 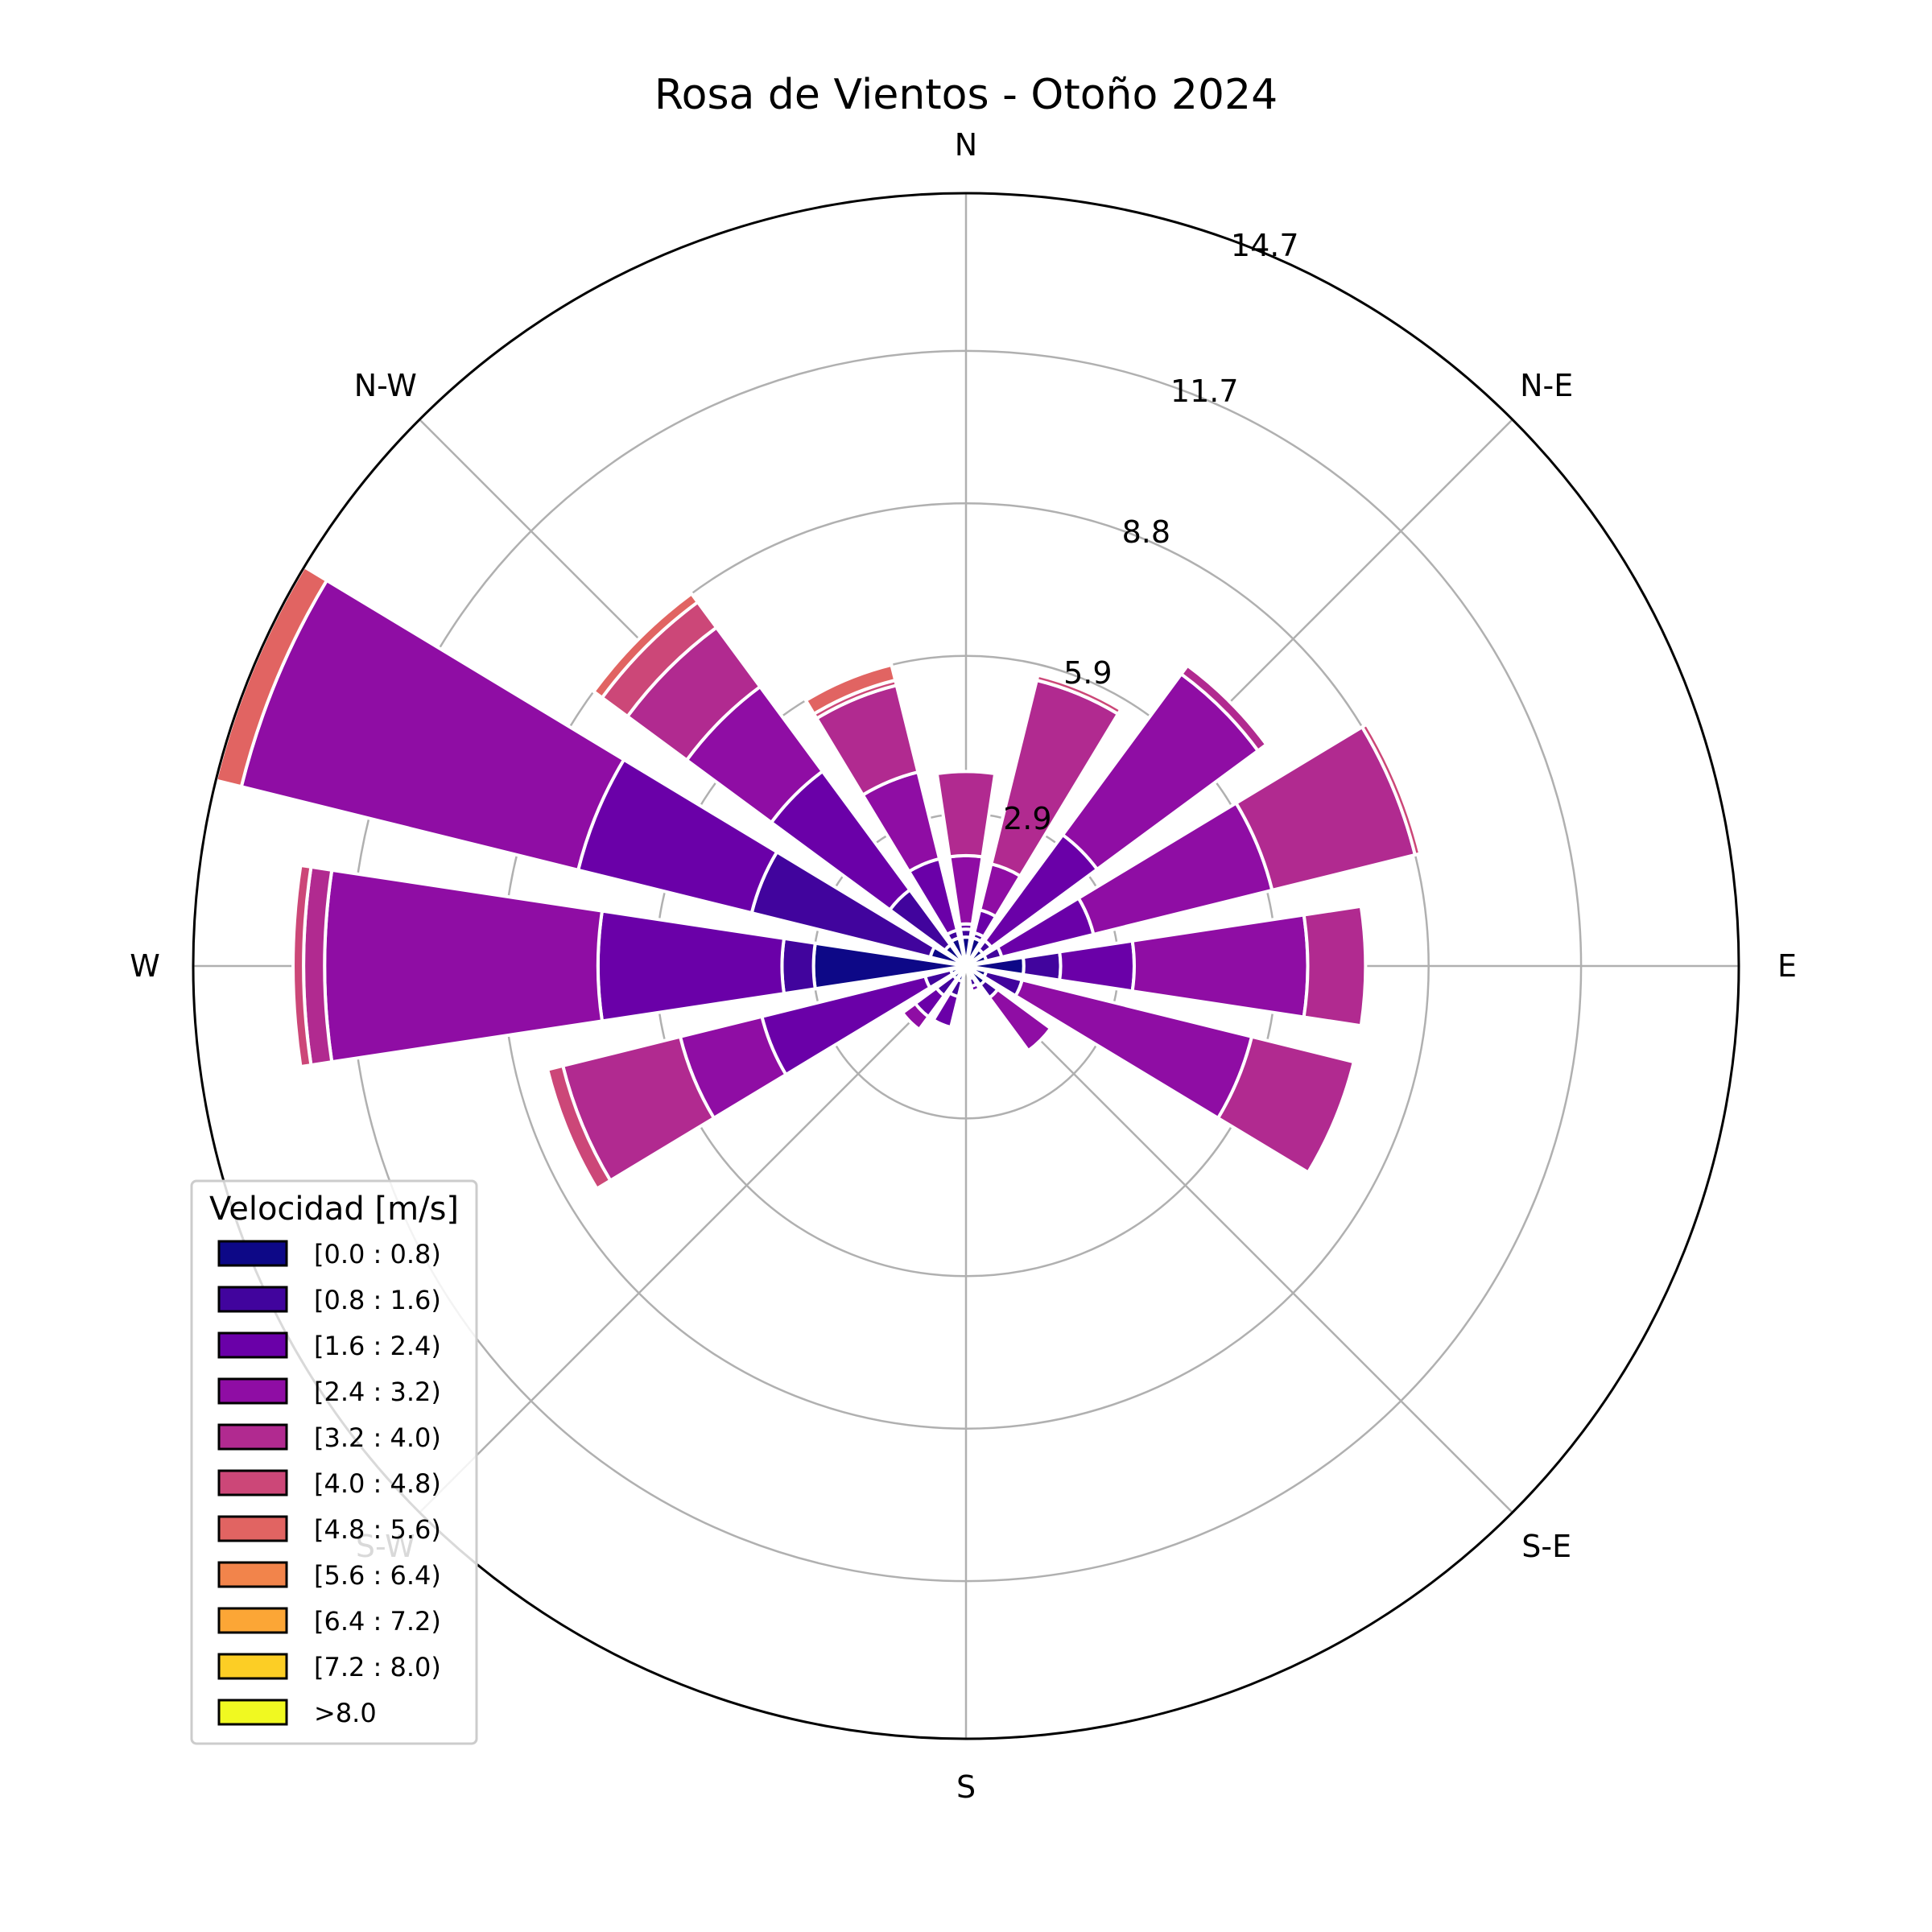 What do you see at coordinates (966, 145) in the screenshot?
I see `direction-label-n: N` at bounding box center [966, 145].